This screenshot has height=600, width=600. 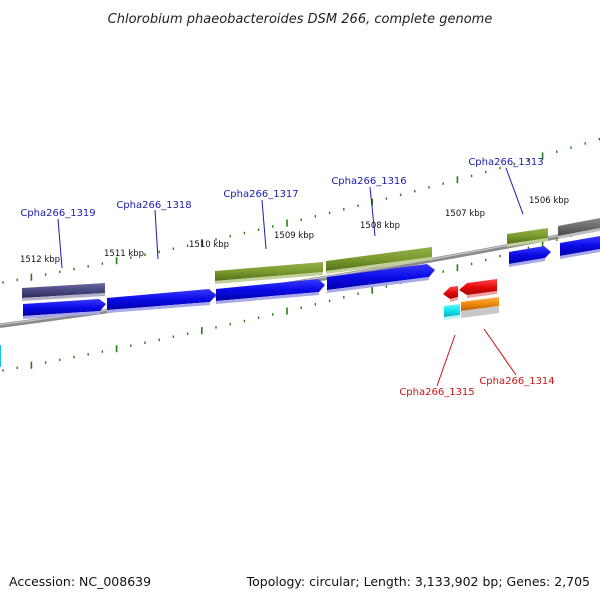 I want to click on scale-label-1509: 1509 kbp, so click(x=294, y=236).